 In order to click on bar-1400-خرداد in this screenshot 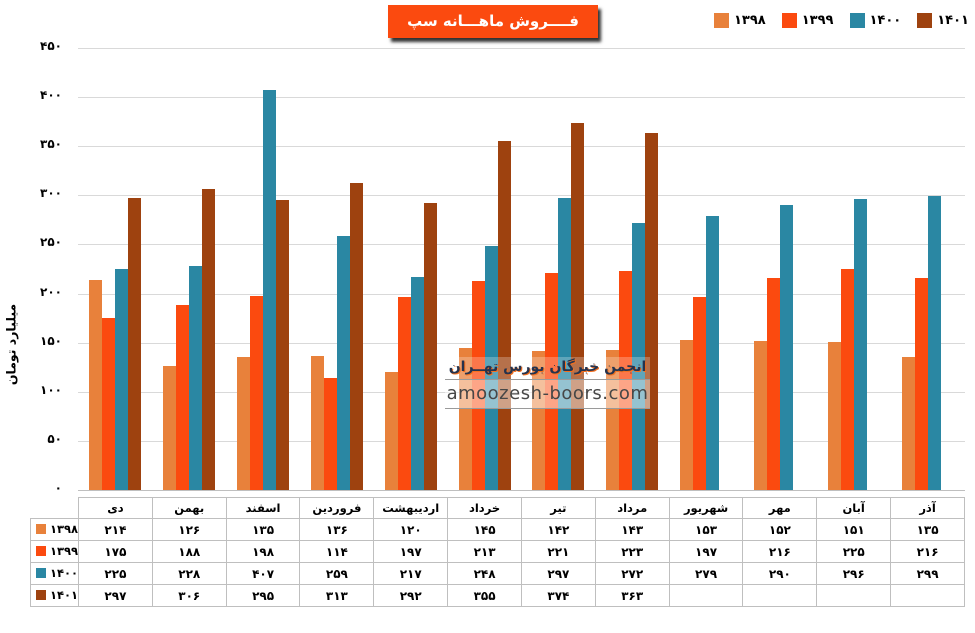, I will do `click(491, 368)`.